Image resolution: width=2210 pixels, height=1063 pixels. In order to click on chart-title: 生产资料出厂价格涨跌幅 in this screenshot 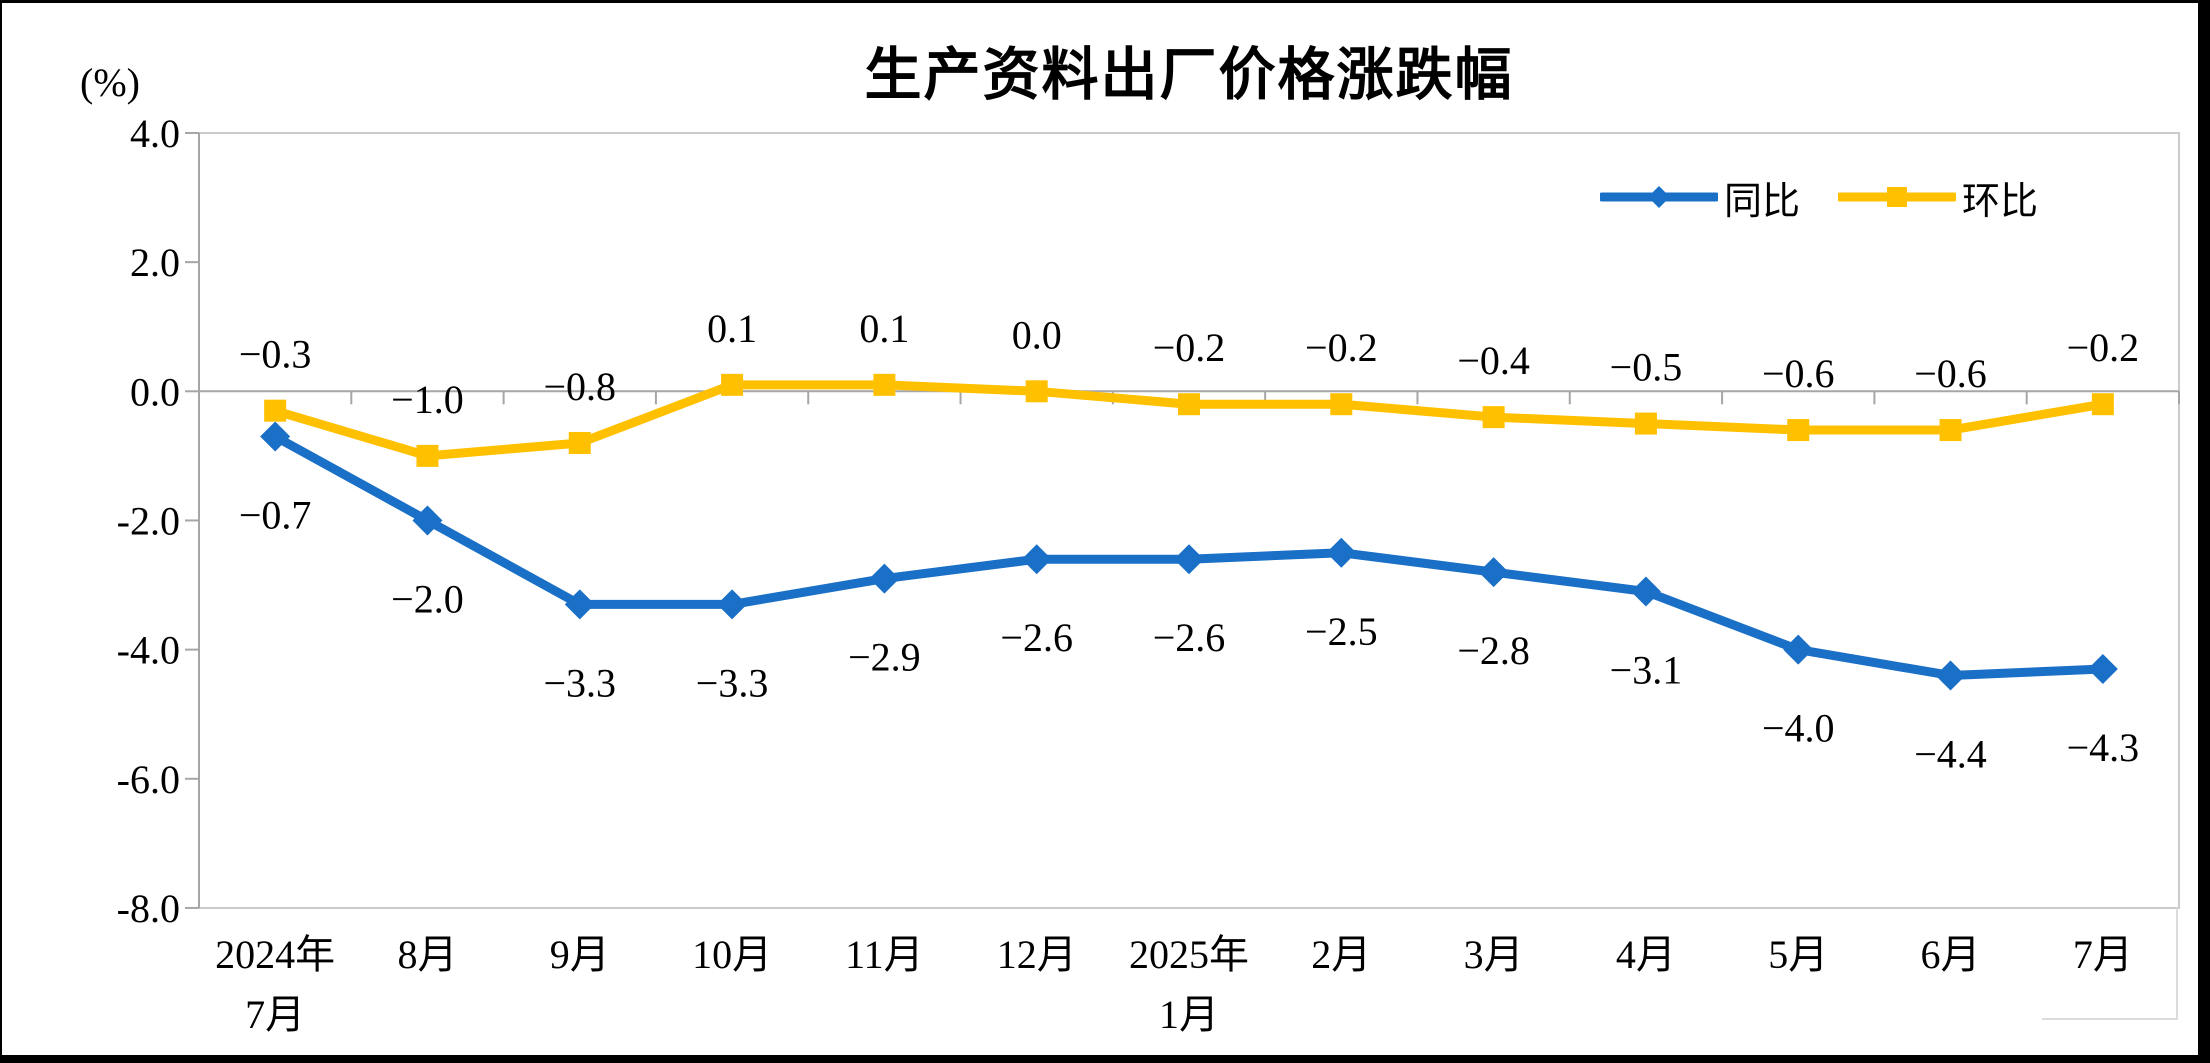, I will do `click(1189, 75)`.